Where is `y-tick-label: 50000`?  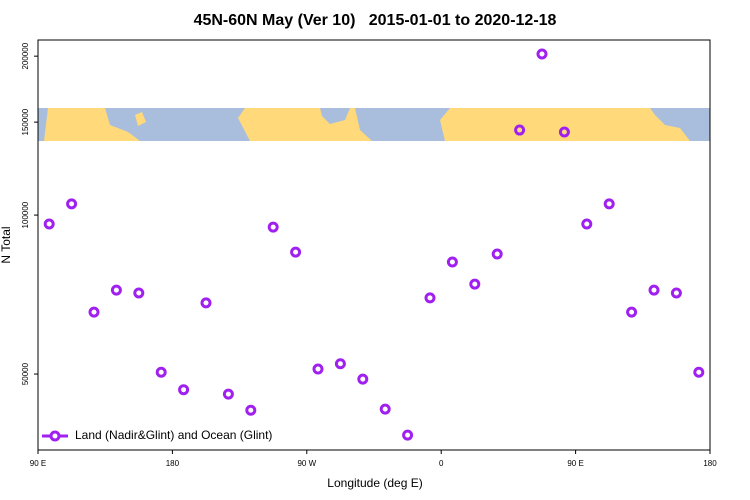
y-tick-label: 50000 is located at coordinates (25, 373).